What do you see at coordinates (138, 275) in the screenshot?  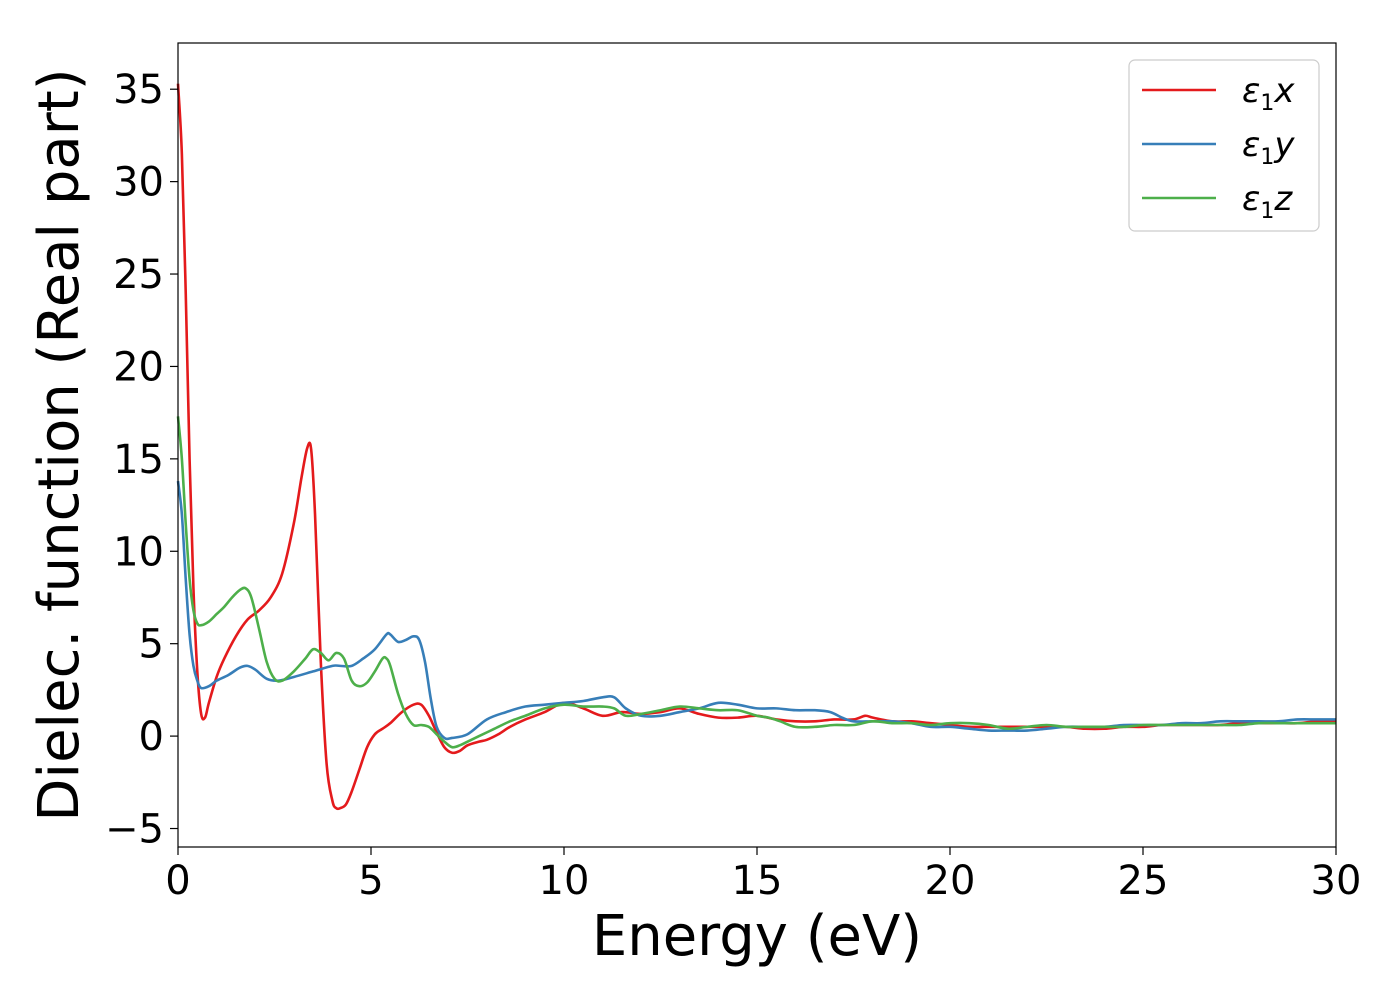 I see `y-tick-label: 25` at bounding box center [138, 275].